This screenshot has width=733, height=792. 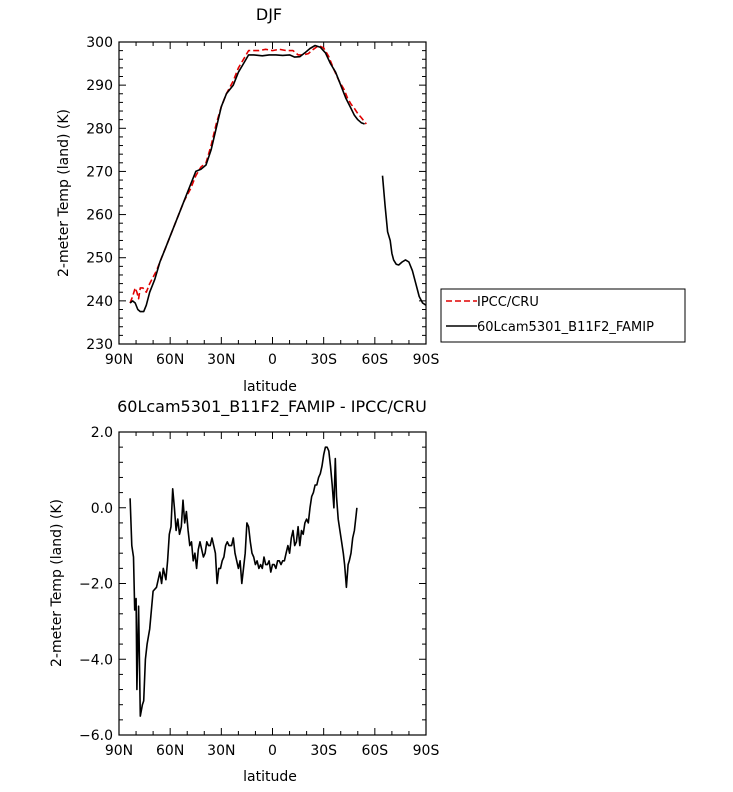 I want to click on top-y-tick-label: 260, so click(x=99, y=216).